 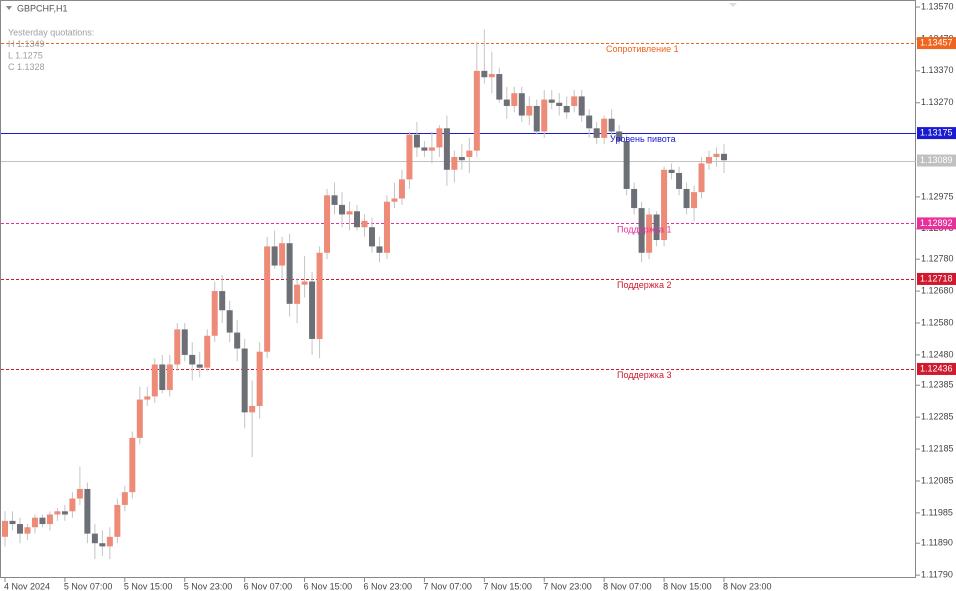 I want to click on level-label: Сопротивление 1, so click(x=642, y=49).